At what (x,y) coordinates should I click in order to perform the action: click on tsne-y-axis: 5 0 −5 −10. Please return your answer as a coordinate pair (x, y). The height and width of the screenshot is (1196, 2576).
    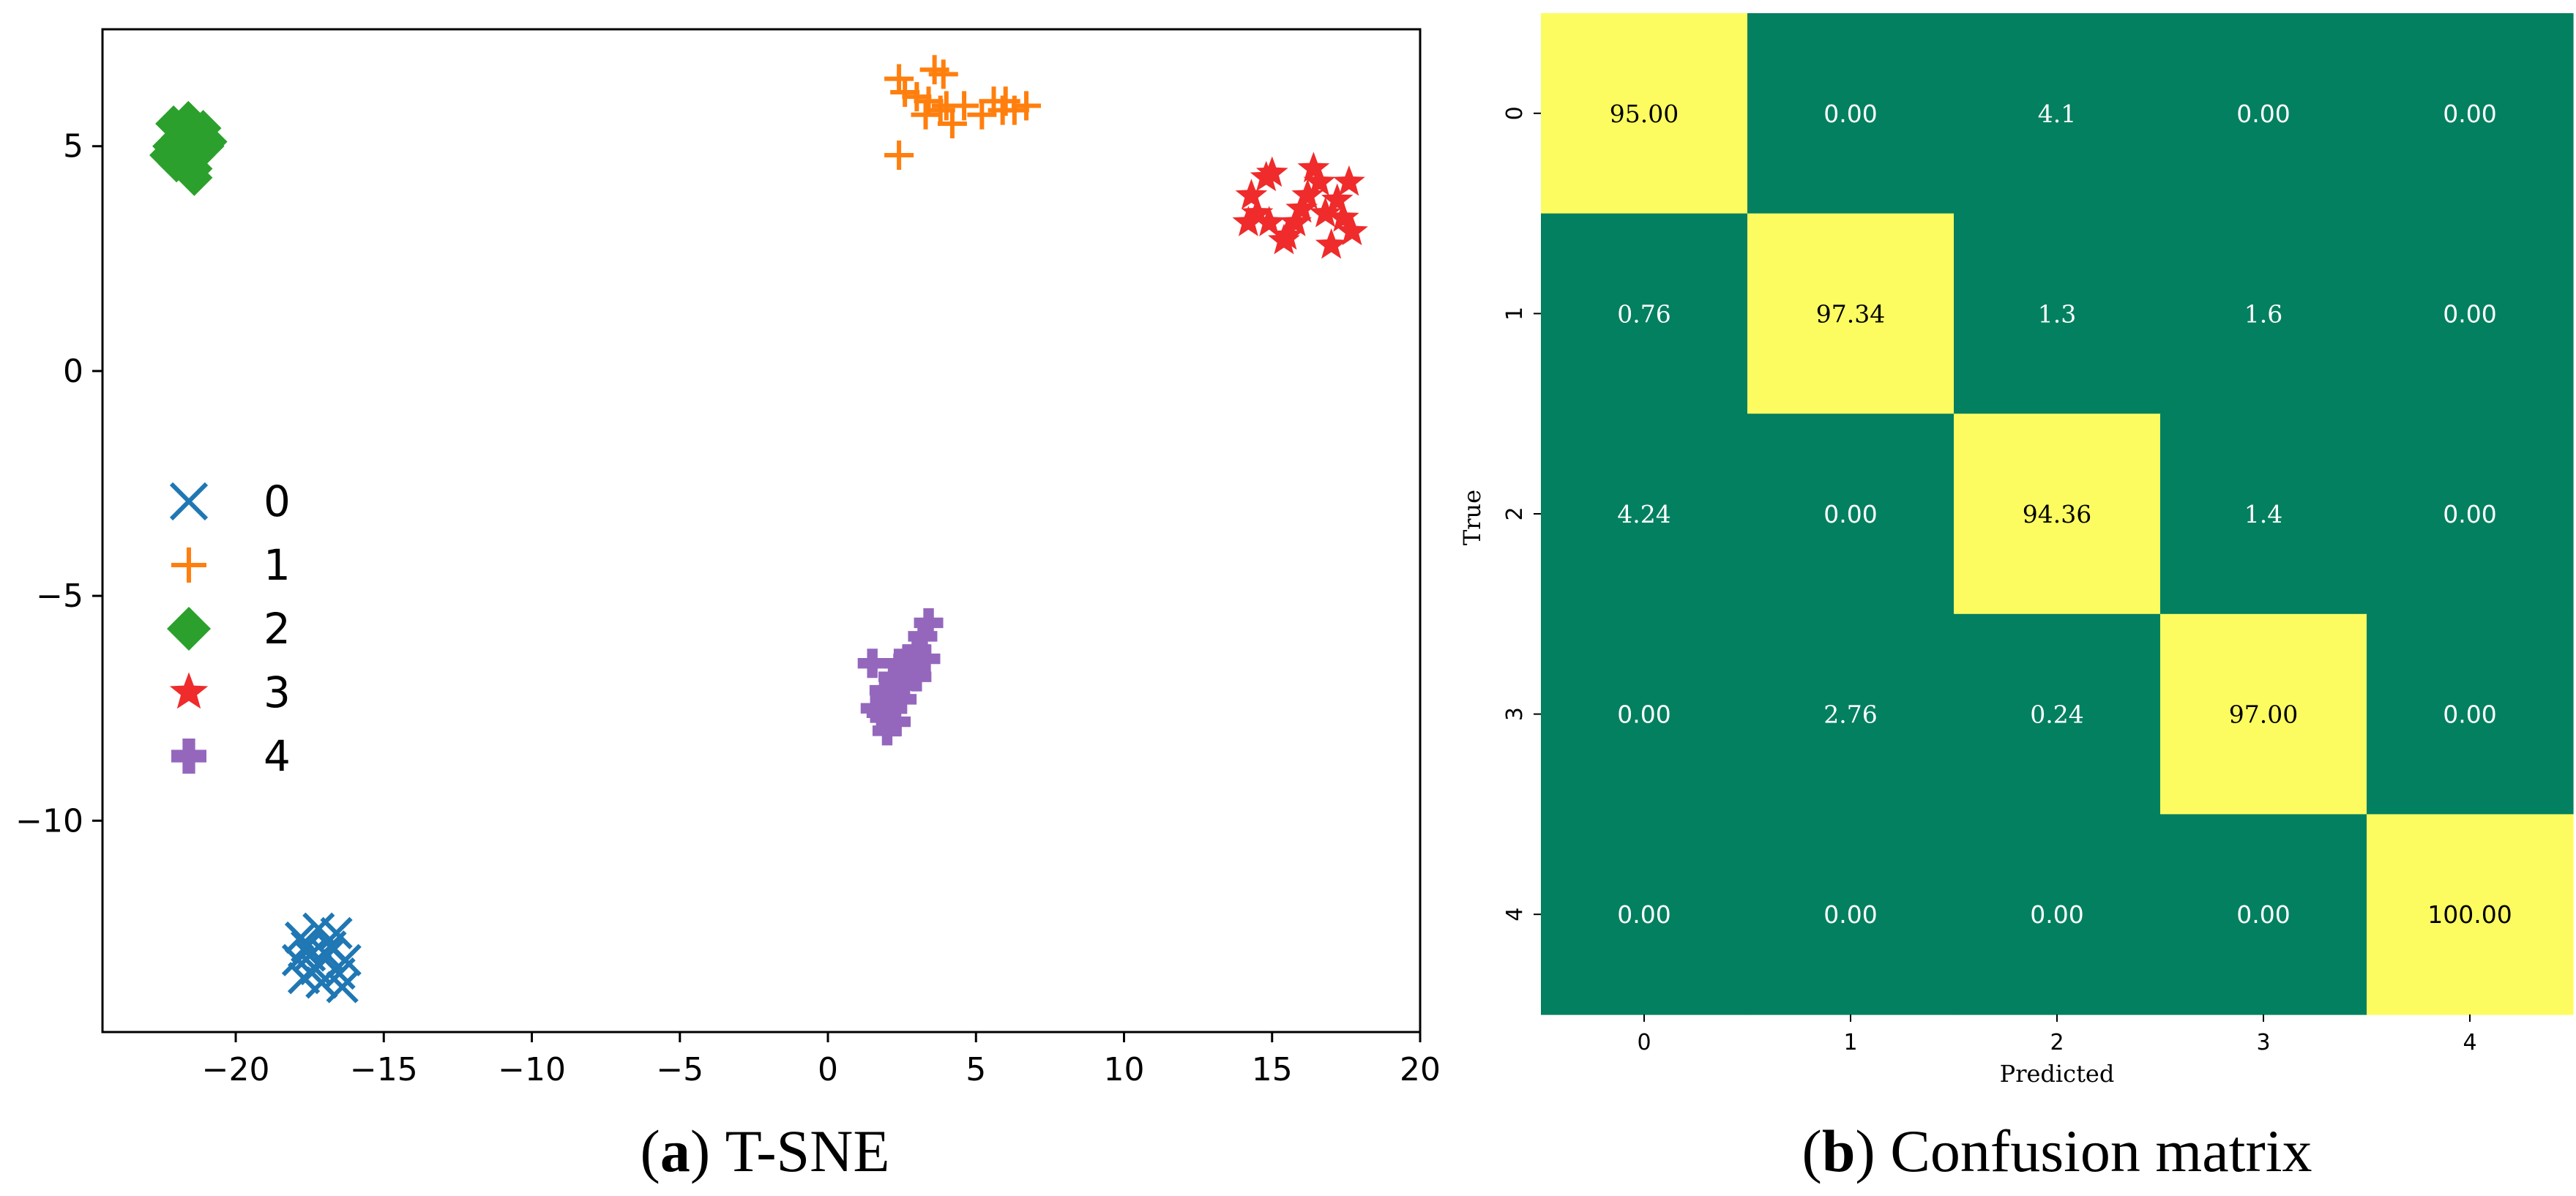
    Looking at the image, I should click on (58, 484).